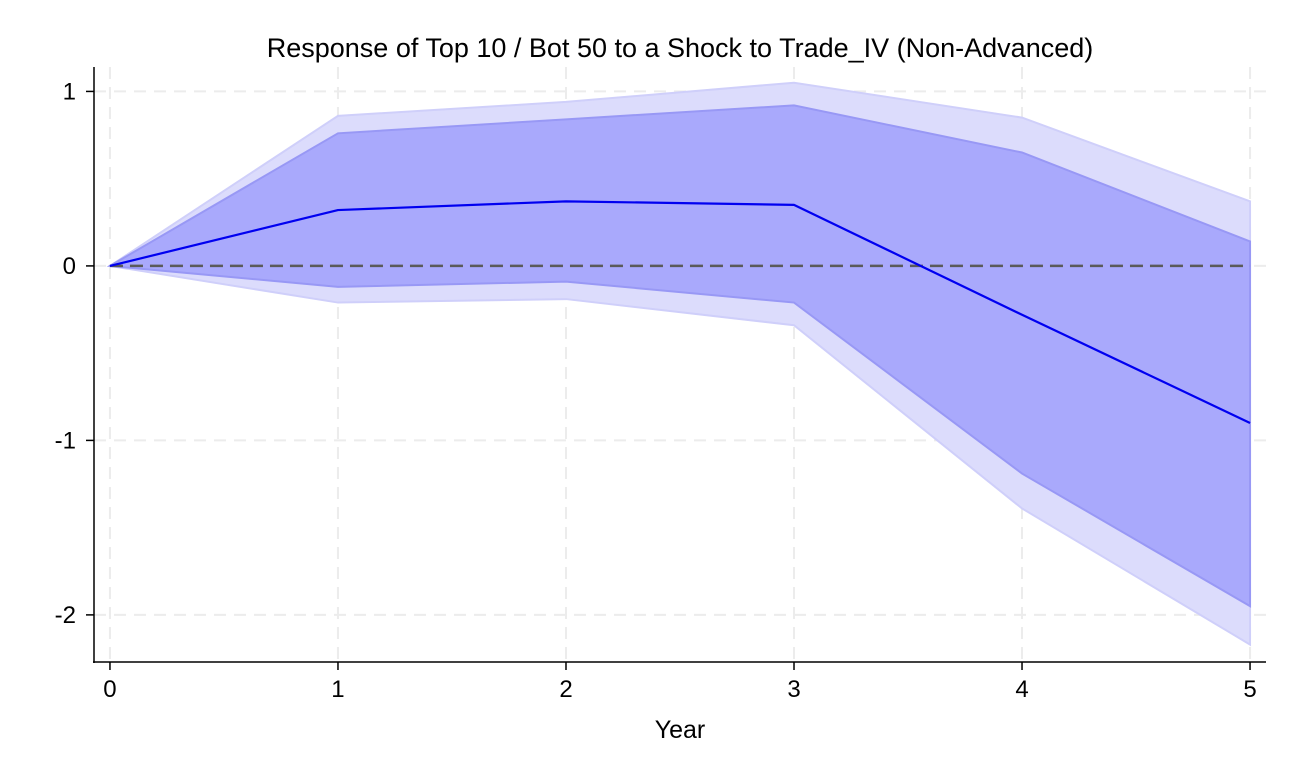 This screenshot has height=782, width=1295. I want to click on x-tick-label: 1, so click(337, 689).